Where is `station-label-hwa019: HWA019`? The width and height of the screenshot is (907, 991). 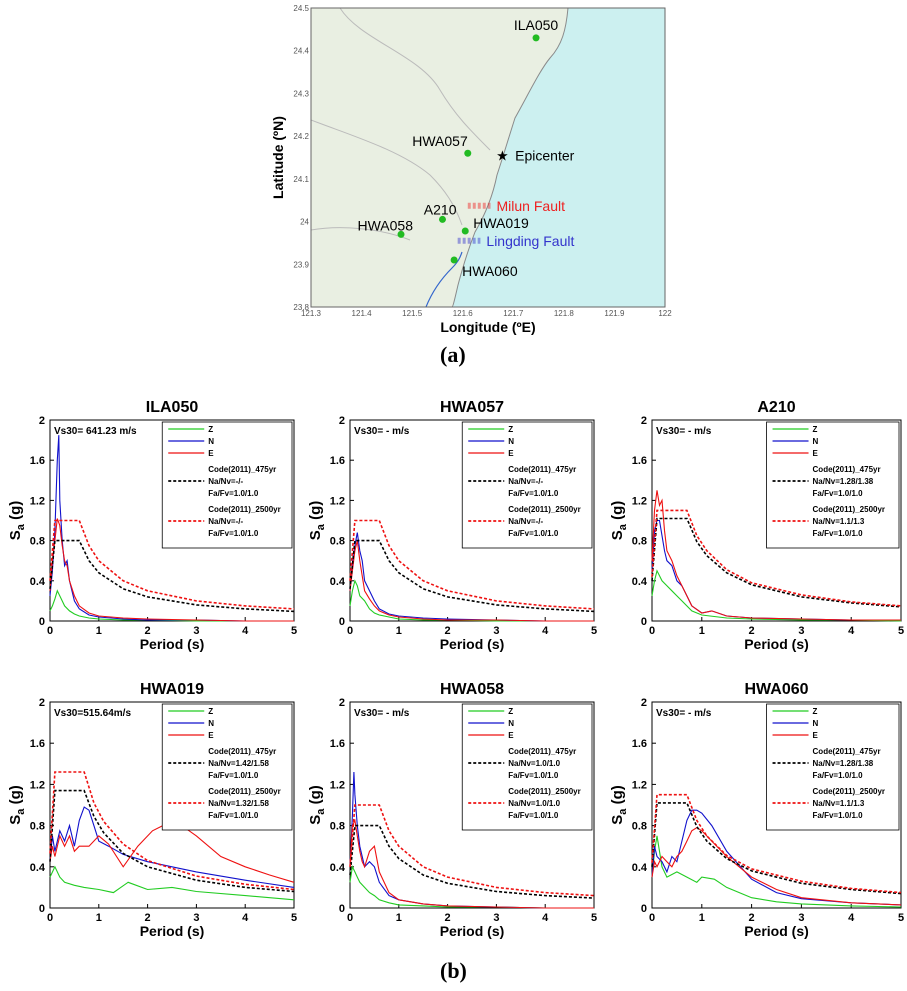 station-label-hwa019: HWA019 is located at coordinates (501, 223).